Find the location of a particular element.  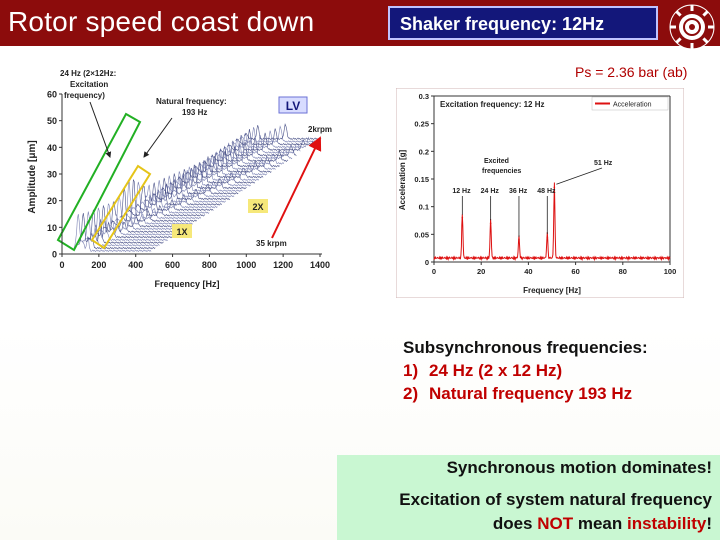

conclusion-line-1: Synchronous motion dominates! is located at coordinates (579, 467).